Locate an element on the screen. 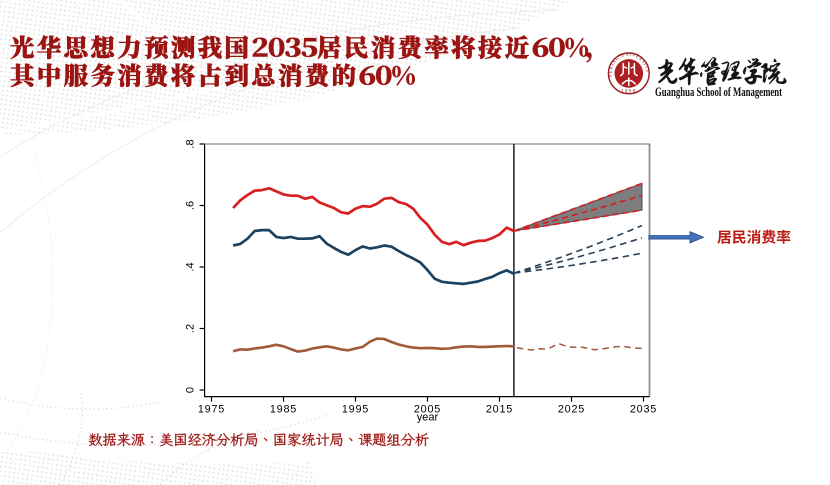  svg-text: 1985 is located at coordinates (283, 410).